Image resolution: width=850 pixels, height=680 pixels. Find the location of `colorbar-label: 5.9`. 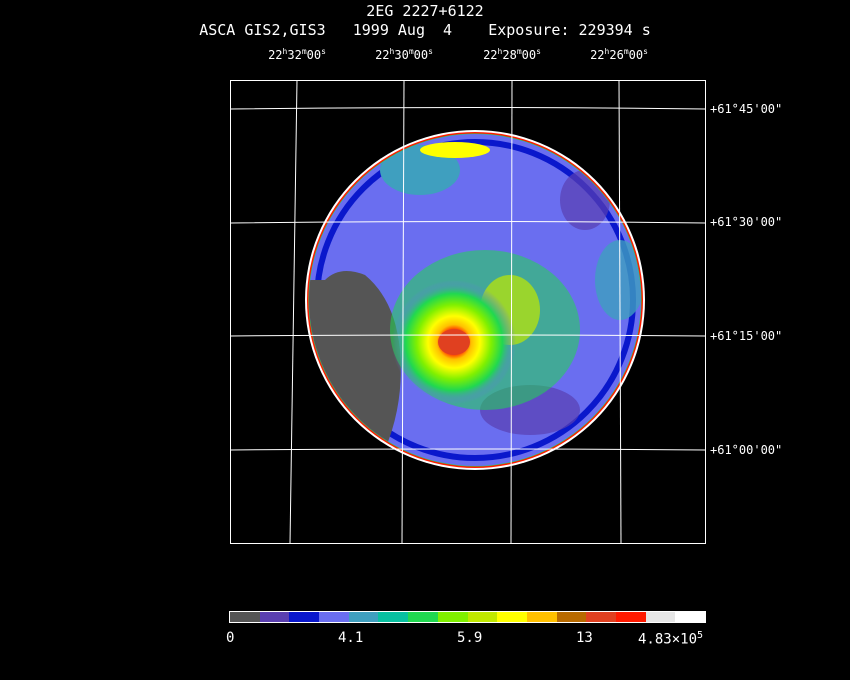

colorbar-label: 5.9 is located at coordinates (470, 638).